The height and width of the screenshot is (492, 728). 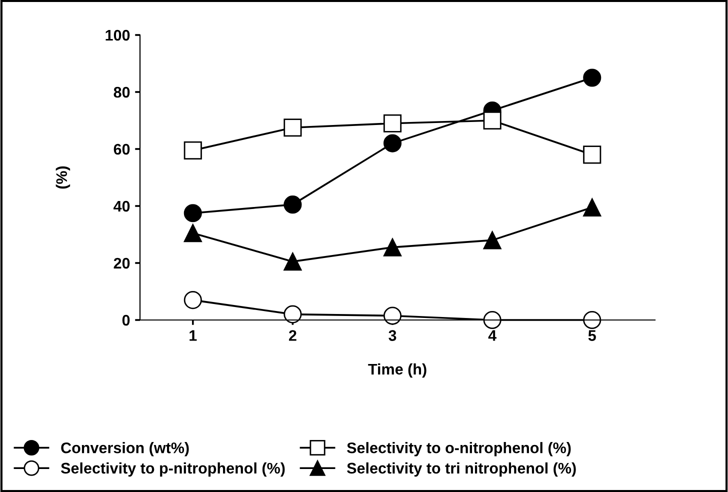 I want to click on y-tick-label: 0, so click(x=126, y=320).